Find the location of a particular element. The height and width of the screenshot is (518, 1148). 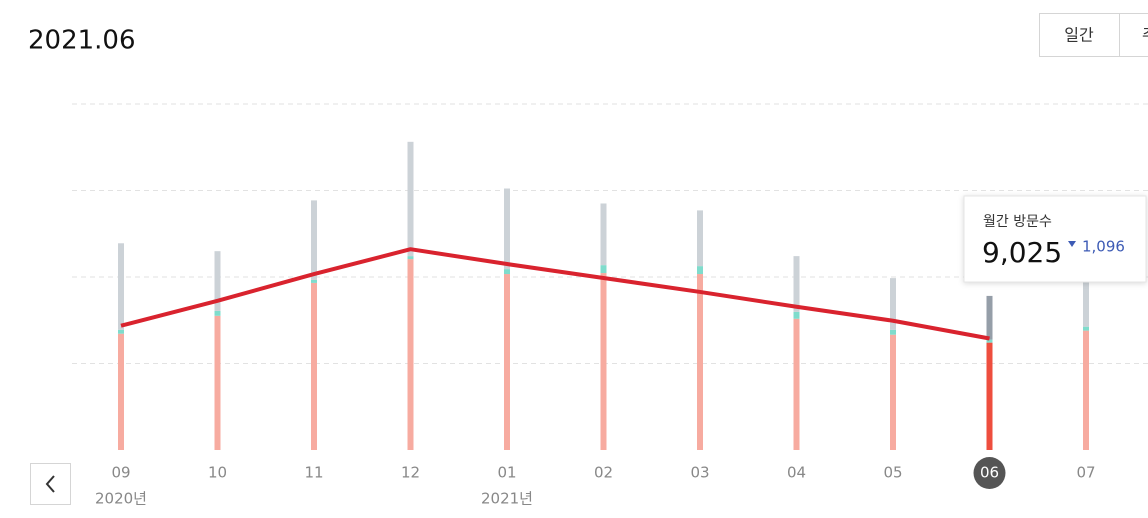

x-tick-label: 07 is located at coordinates (1085, 473).